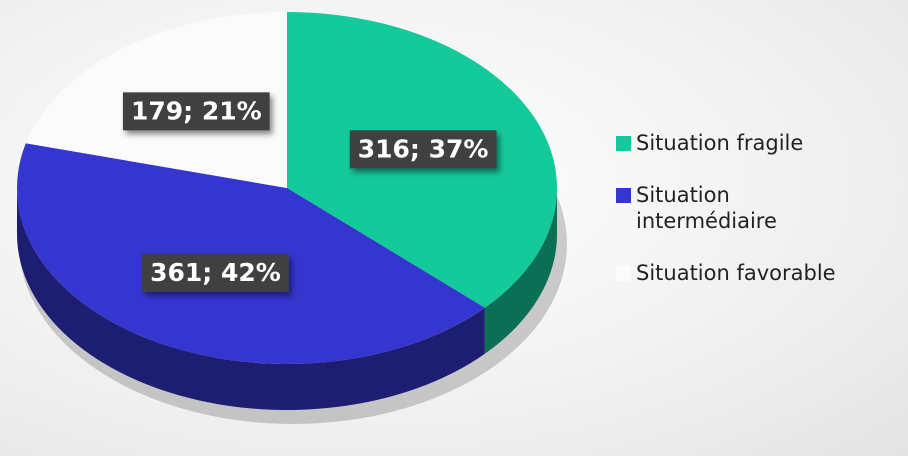 The width and height of the screenshot is (908, 456). I want to click on data-label: 179; 21%, so click(196, 111).